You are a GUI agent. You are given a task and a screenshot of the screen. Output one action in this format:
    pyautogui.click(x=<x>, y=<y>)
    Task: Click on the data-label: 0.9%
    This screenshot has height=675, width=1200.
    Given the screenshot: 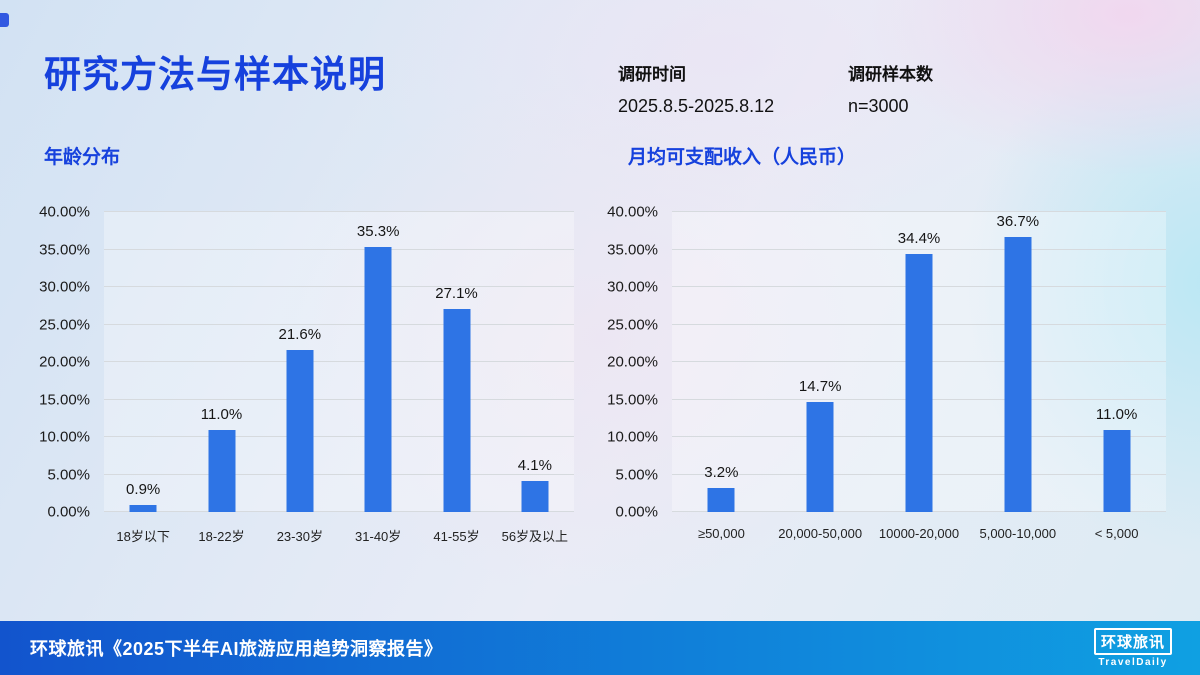 What is the action you would take?
    pyautogui.click(x=143, y=490)
    